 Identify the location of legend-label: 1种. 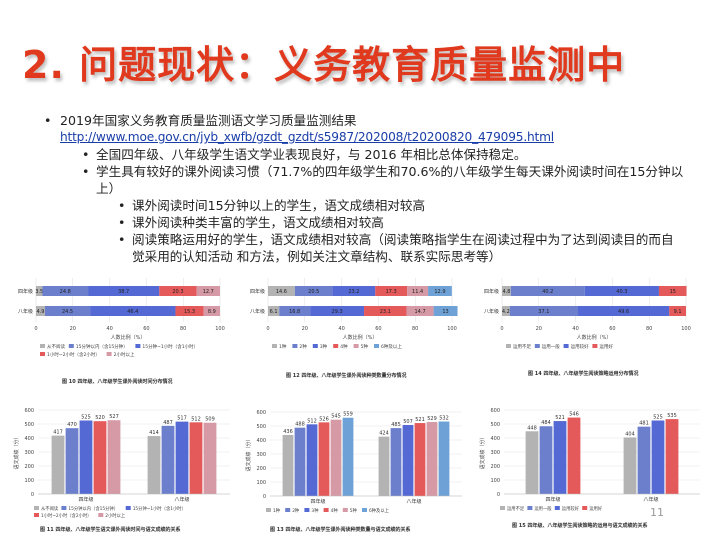
(277, 510).